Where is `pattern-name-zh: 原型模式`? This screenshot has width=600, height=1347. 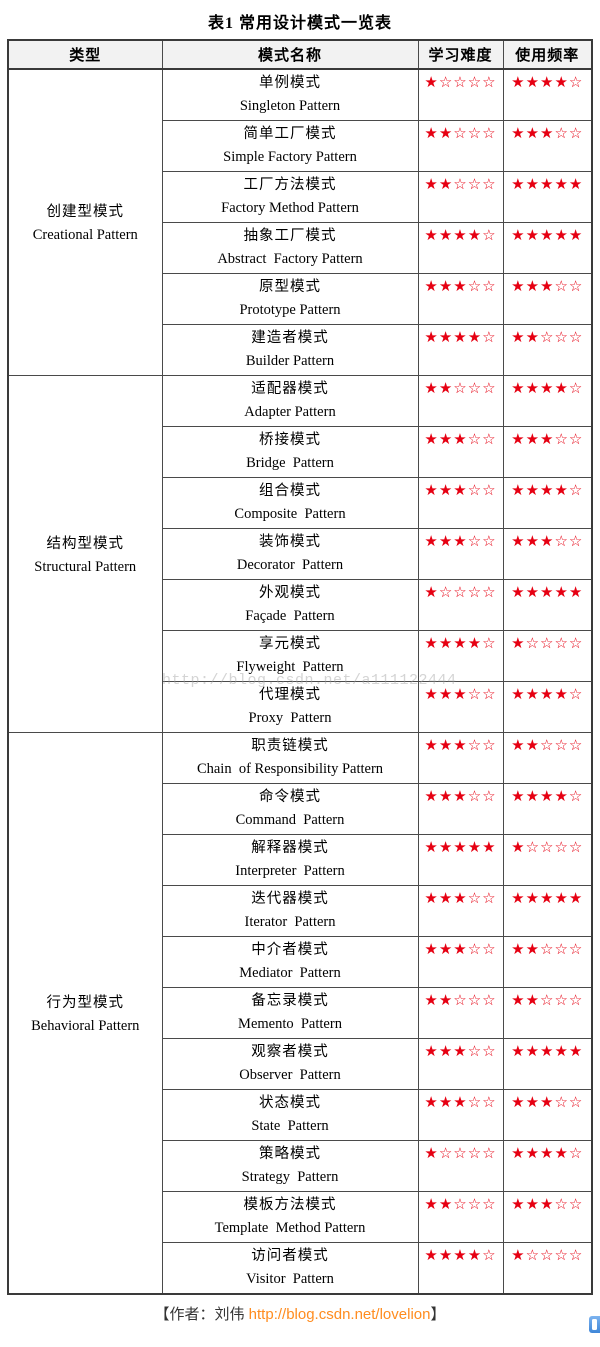
pattern-name-zh: 原型模式 is located at coordinates (290, 287).